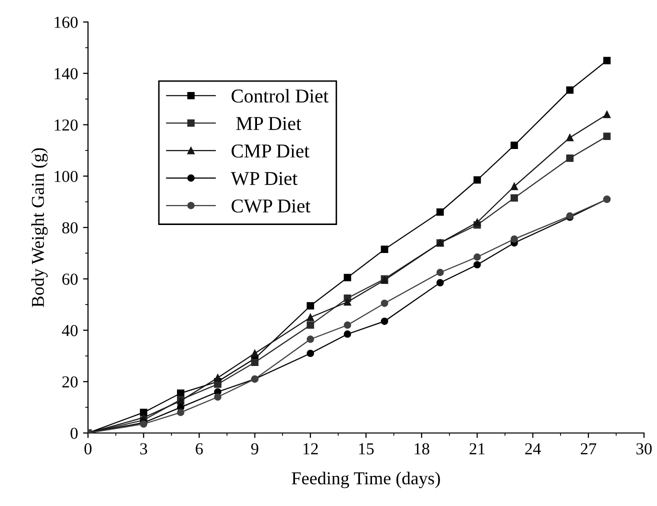 This screenshot has width=657, height=506. What do you see at coordinates (254, 448) in the screenshot?
I see `x-tick-label: 9` at bounding box center [254, 448].